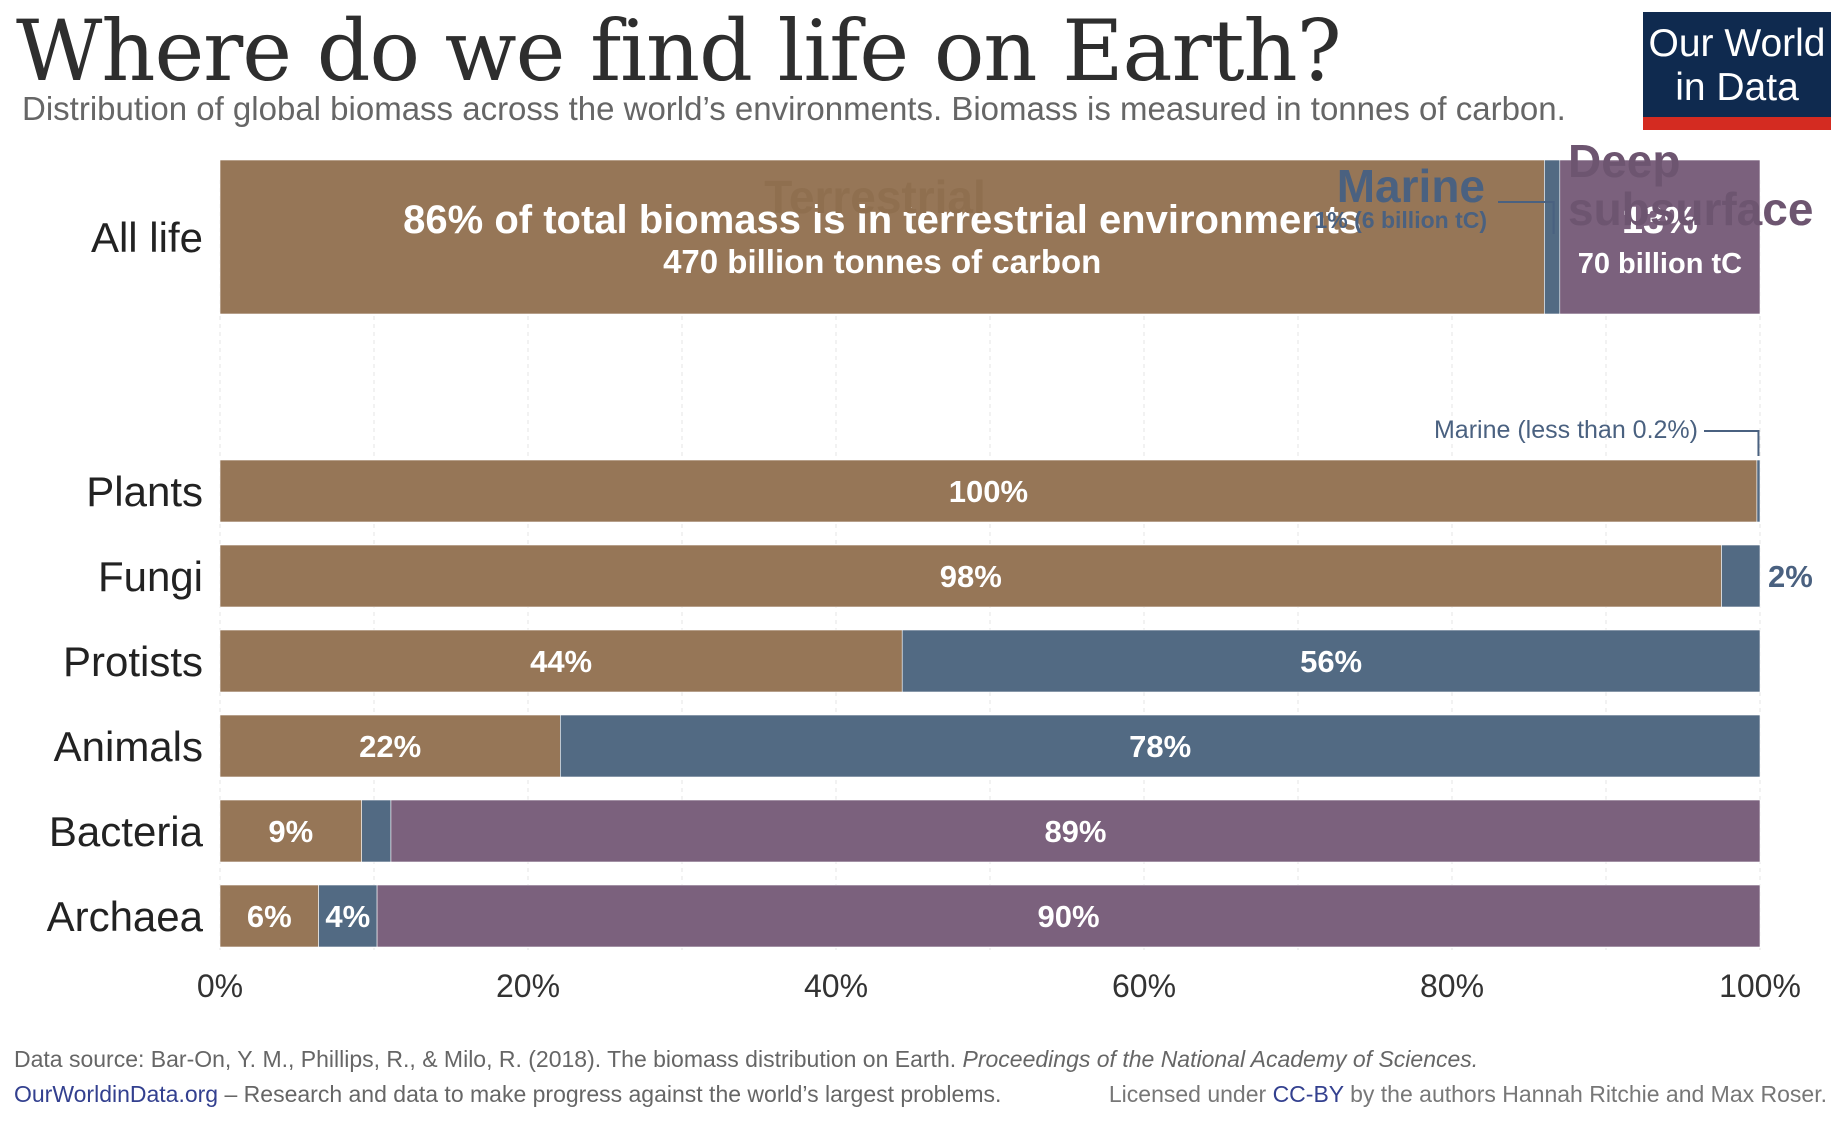  What do you see at coordinates (1732, 443) in the screenshot?
I see `plants-marine-leader` at bounding box center [1732, 443].